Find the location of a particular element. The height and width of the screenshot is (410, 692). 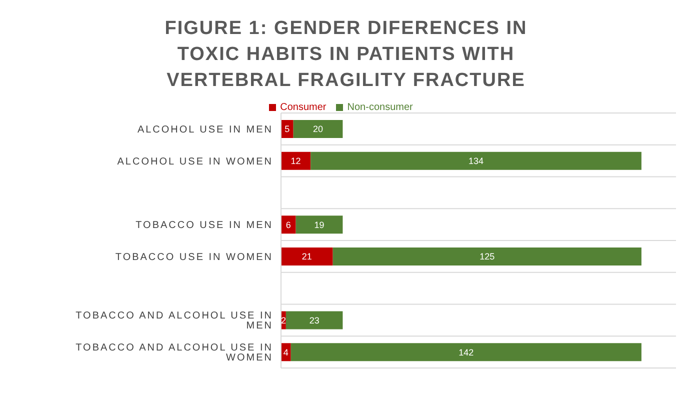

data-label: 5 is located at coordinates (287, 129).